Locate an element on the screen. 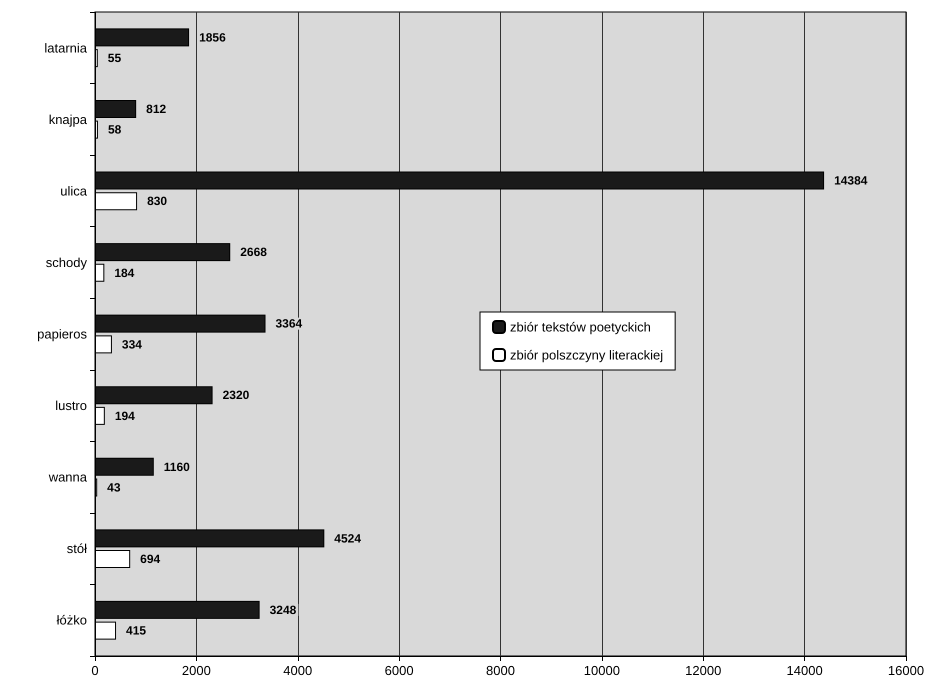  data-label: 2320 is located at coordinates (236, 395).